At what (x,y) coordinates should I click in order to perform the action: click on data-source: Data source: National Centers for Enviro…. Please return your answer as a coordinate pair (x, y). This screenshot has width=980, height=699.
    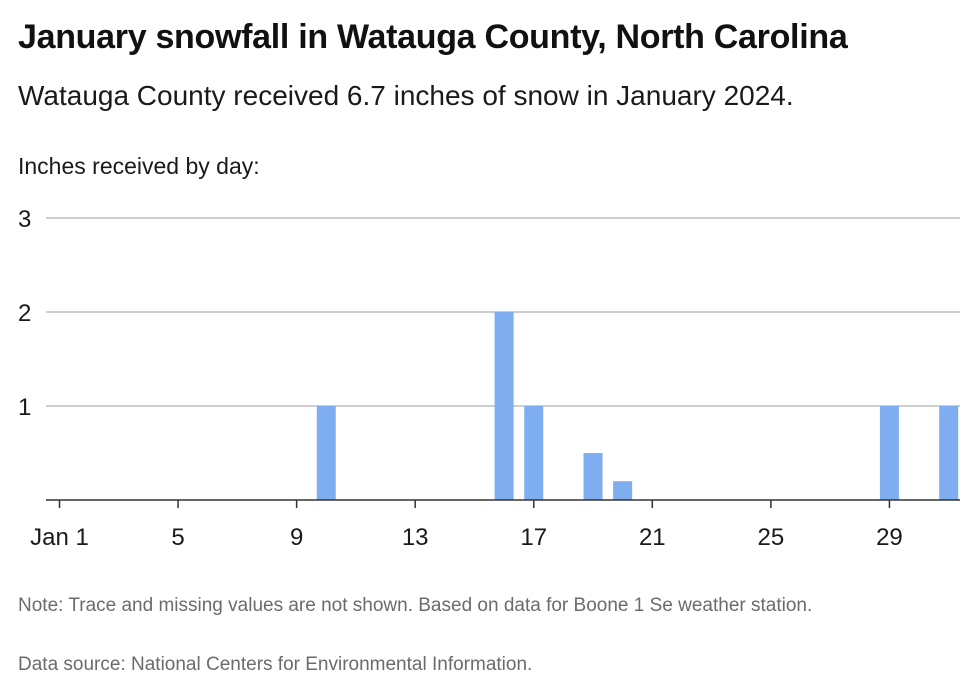
    Looking at the image, I should click on (275, 664).